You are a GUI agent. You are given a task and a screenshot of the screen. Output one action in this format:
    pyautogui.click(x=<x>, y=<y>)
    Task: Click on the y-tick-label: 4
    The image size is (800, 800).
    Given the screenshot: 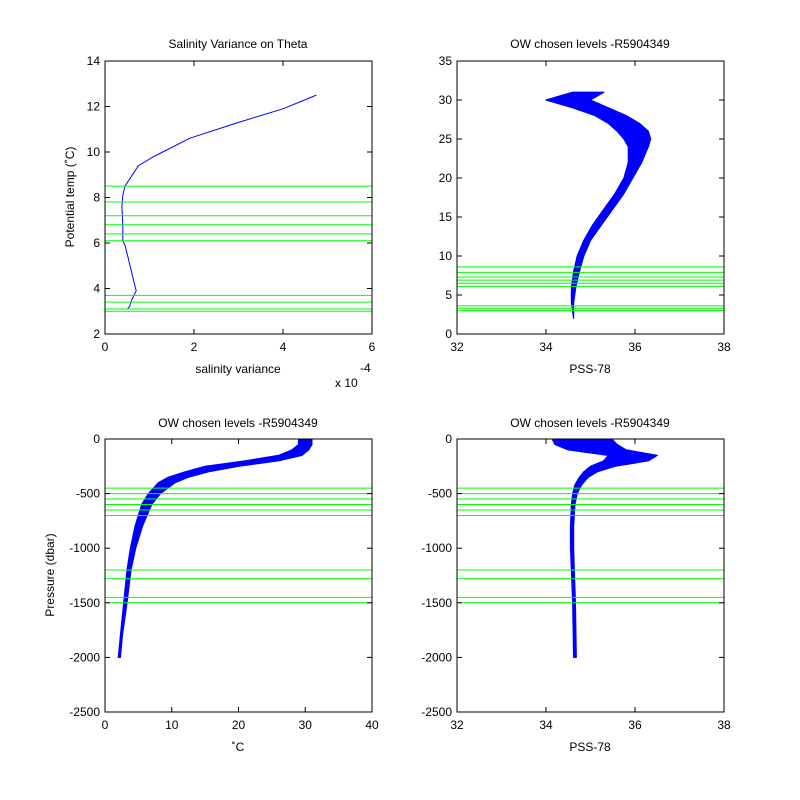 What is the action you would take?
    pyautogui.click(x=96, y=289)
    